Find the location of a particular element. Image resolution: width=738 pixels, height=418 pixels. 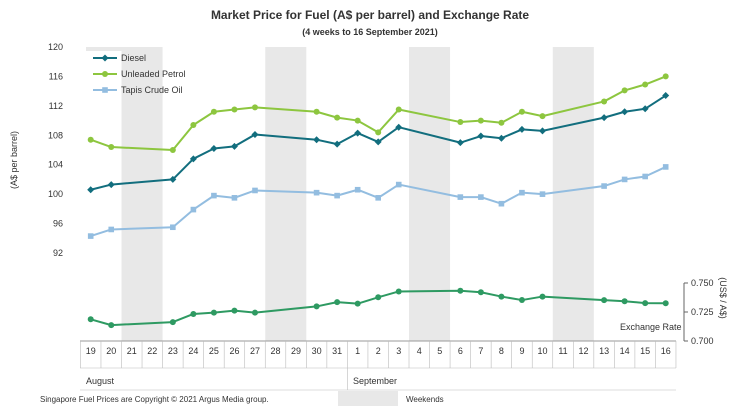

chart-subtitle: (4 weeks to 16 September 2021) is located at coordinates (370, 32).